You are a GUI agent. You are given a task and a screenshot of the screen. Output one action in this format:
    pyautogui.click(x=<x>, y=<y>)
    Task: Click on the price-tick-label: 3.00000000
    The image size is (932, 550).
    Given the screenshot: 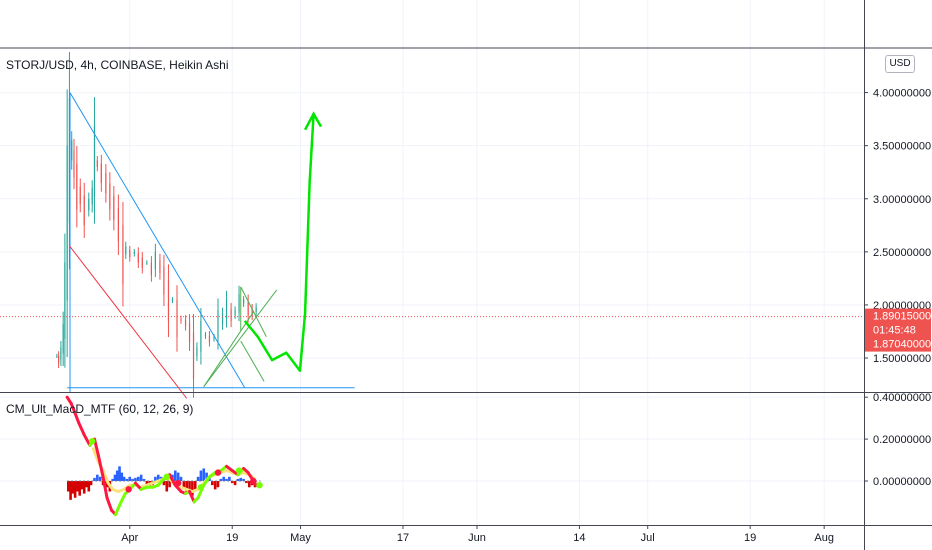 What is the action you would take?
    pyautogui.click(x=902, y=200)
    